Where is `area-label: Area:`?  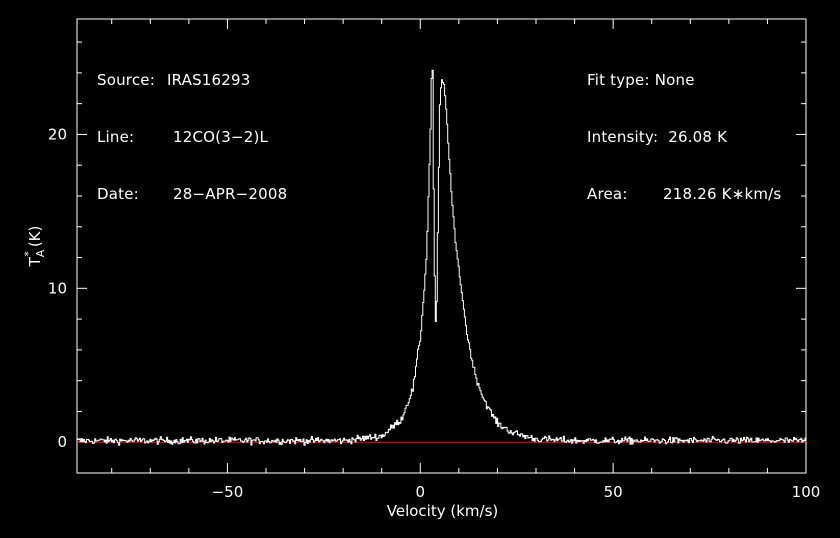
area-label: Area: is located at coordinates (607, 194).